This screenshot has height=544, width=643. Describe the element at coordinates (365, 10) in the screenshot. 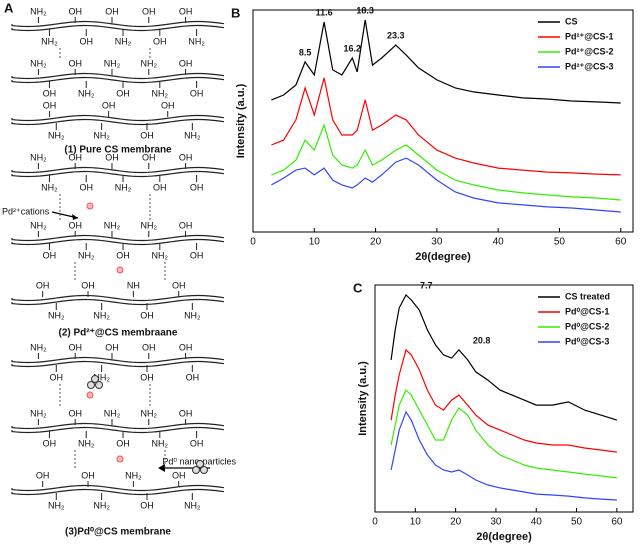

I see `peak-label: 18.3` at that location.